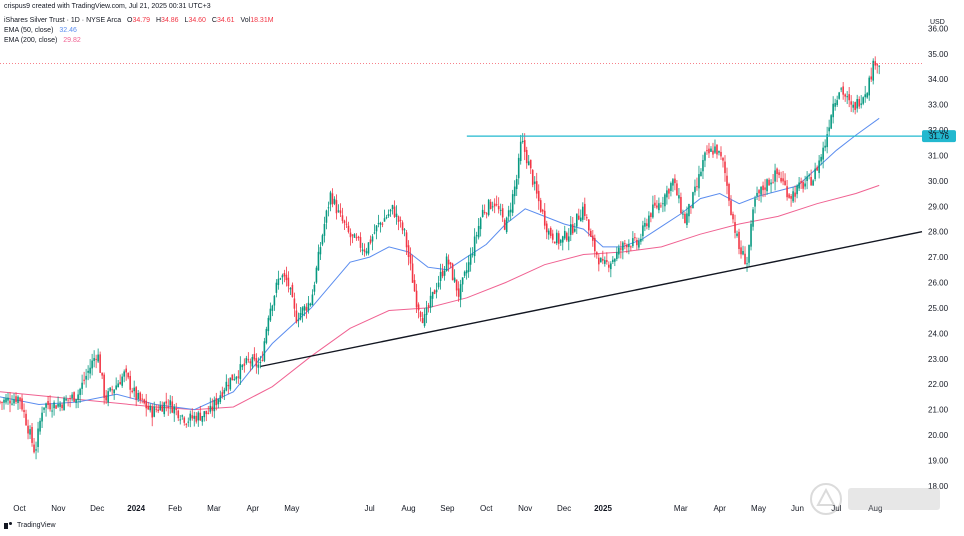 Image resolution: width=964 pixels, height=536 pixels. What do you see at coordinates (681, 508) in the screenshot?
I see `x-tick-label: Mar` at bounding box center [681, 508].